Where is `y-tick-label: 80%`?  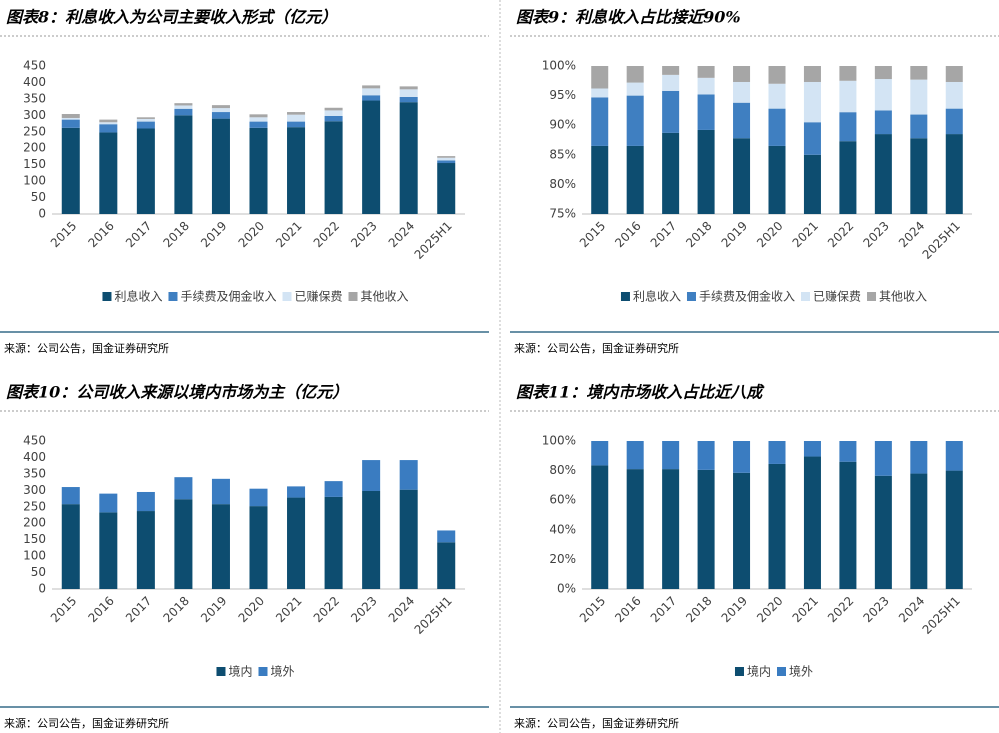
y-tick-label: 80% is located at coordinates (562, 470).